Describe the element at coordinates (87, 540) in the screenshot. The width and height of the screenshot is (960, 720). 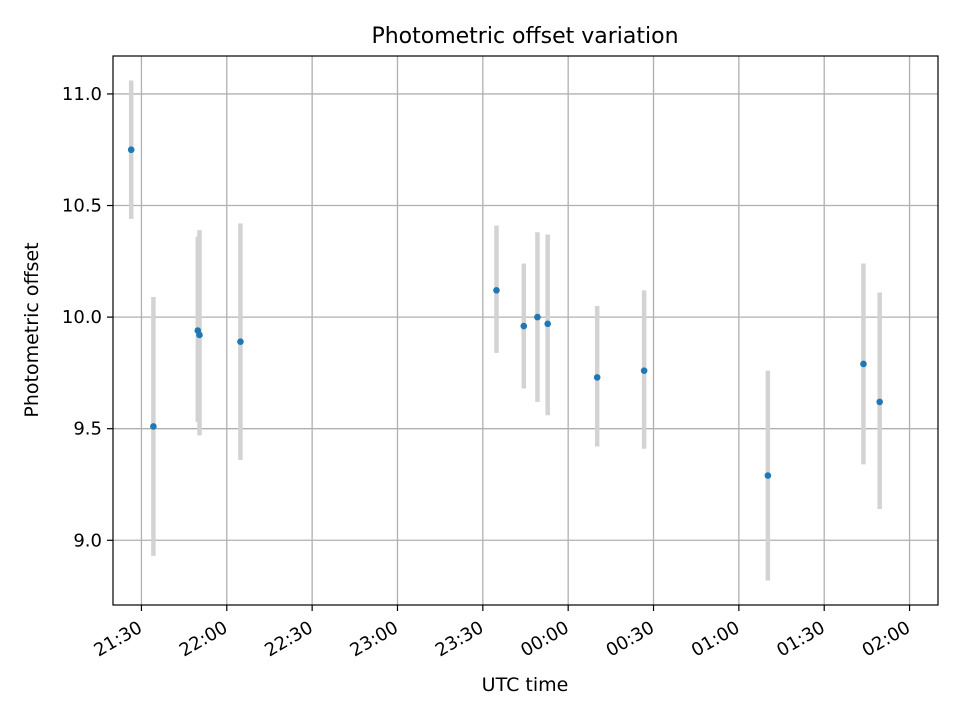
I see `y-tick-label: 9.0` at that location.